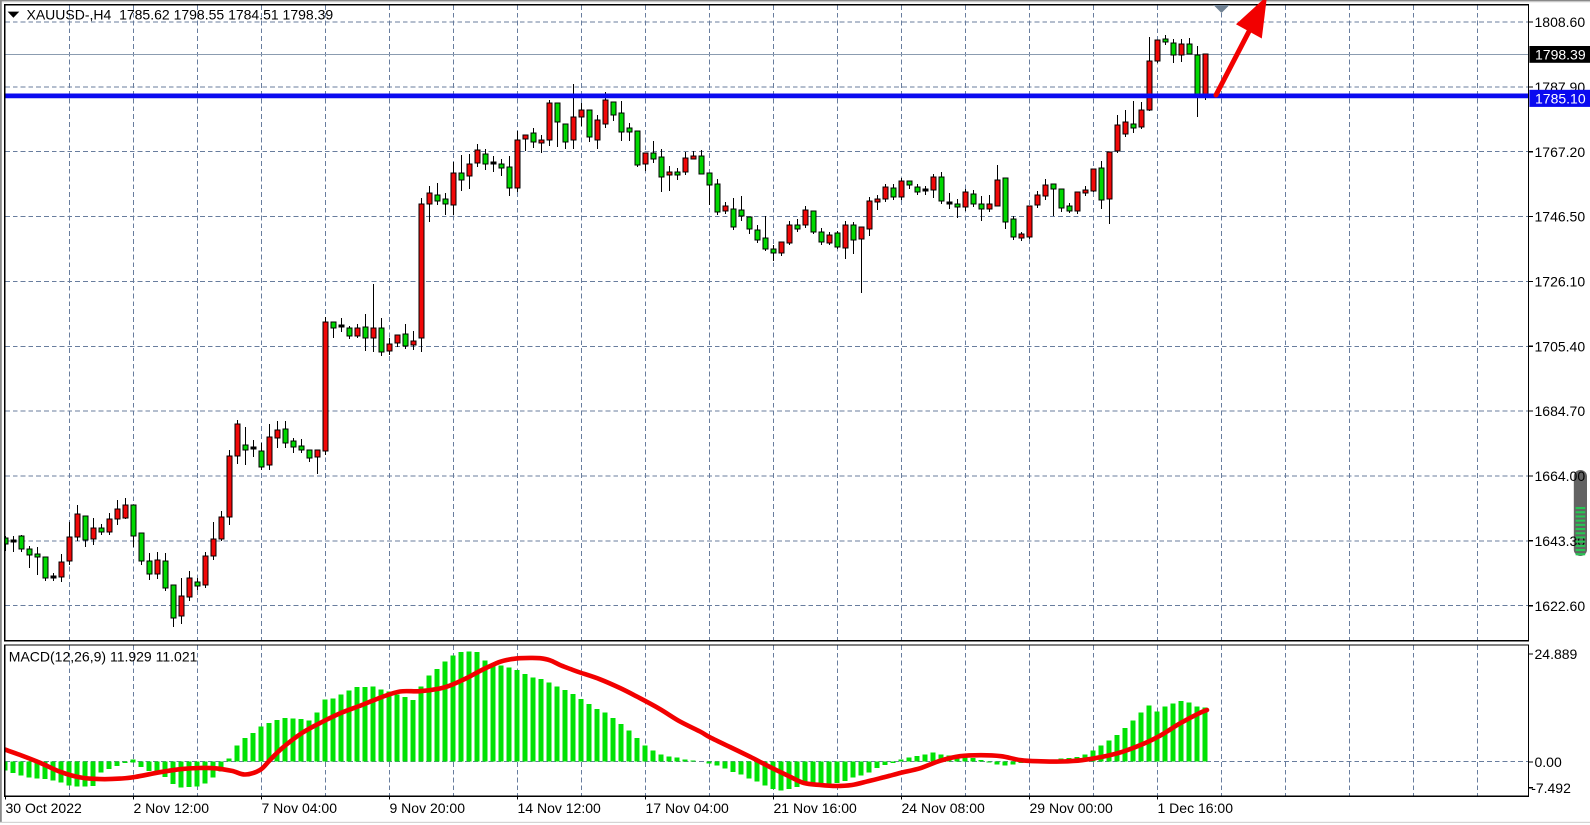 This screenshot has width=1590, height=825. Describe the element at coordinates (1071, 808) in the screenshot. I see `svg-text: 29 Nov 00:00` at that location.